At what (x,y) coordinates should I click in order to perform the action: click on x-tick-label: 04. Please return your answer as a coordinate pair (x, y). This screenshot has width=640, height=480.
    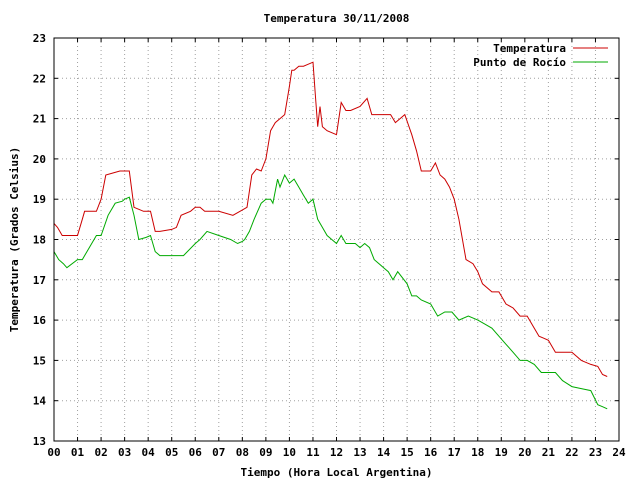
    Looking at the image, I should click on (149, 452).